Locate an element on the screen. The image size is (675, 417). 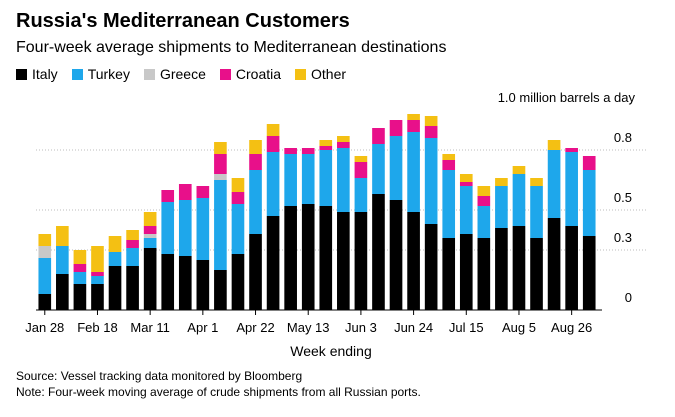
legend-item-greece: Greece is located at coordinates (174, 74).